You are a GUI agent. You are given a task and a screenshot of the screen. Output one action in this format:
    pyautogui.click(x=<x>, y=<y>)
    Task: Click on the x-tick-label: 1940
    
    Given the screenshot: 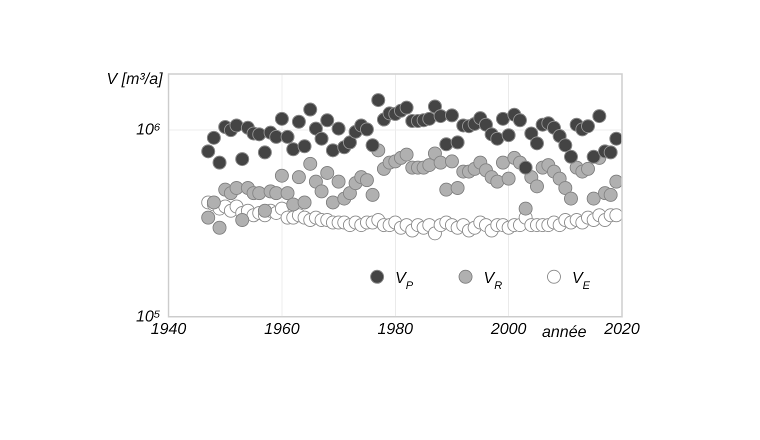 What is the action you would take?
    pyautogui.click(x=168, y=329)
    